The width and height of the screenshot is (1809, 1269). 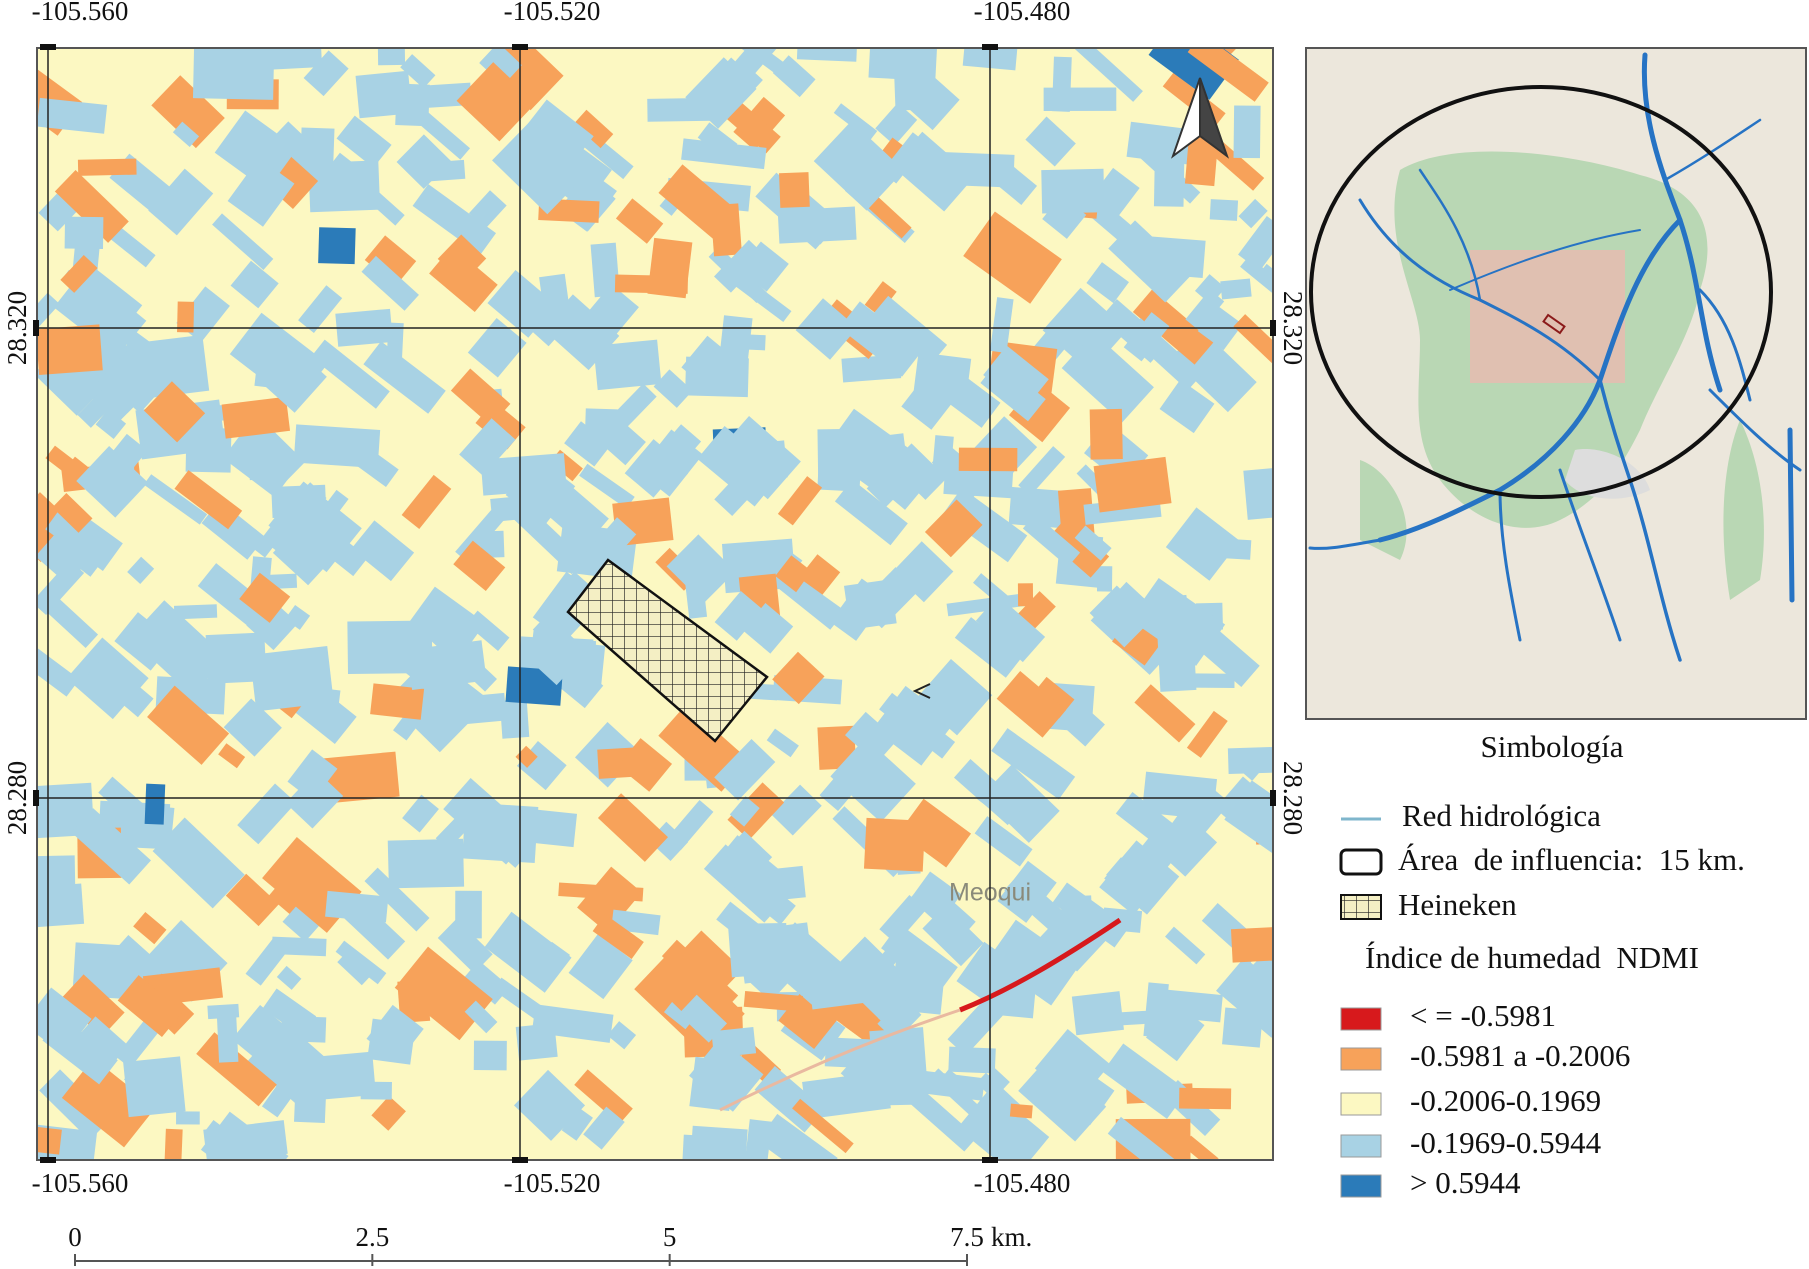 I want to click on channel, so click(x=1040, y=965).